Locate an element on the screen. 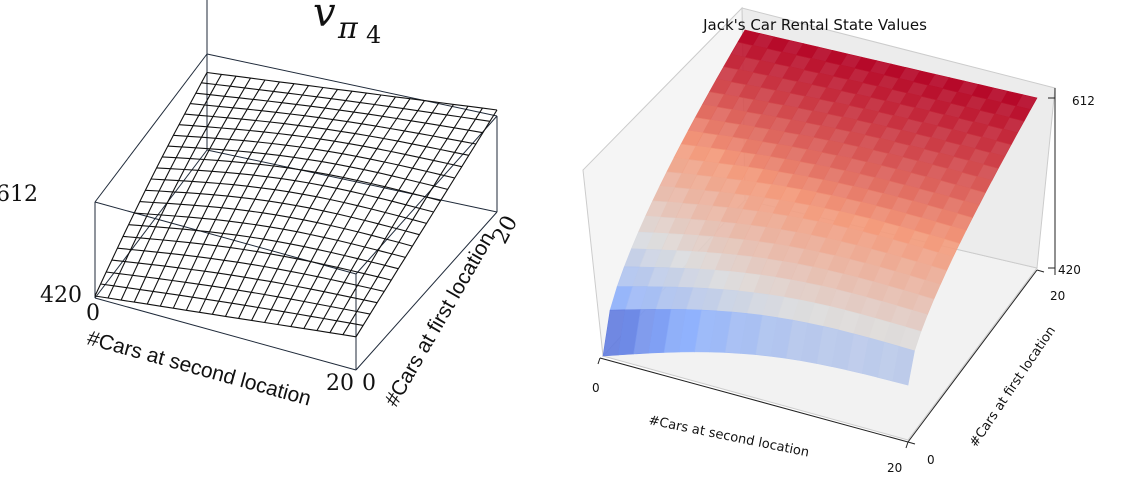 This screenshot has height=484, width=1121. y-axis-line is located at coordinates (972, 356).